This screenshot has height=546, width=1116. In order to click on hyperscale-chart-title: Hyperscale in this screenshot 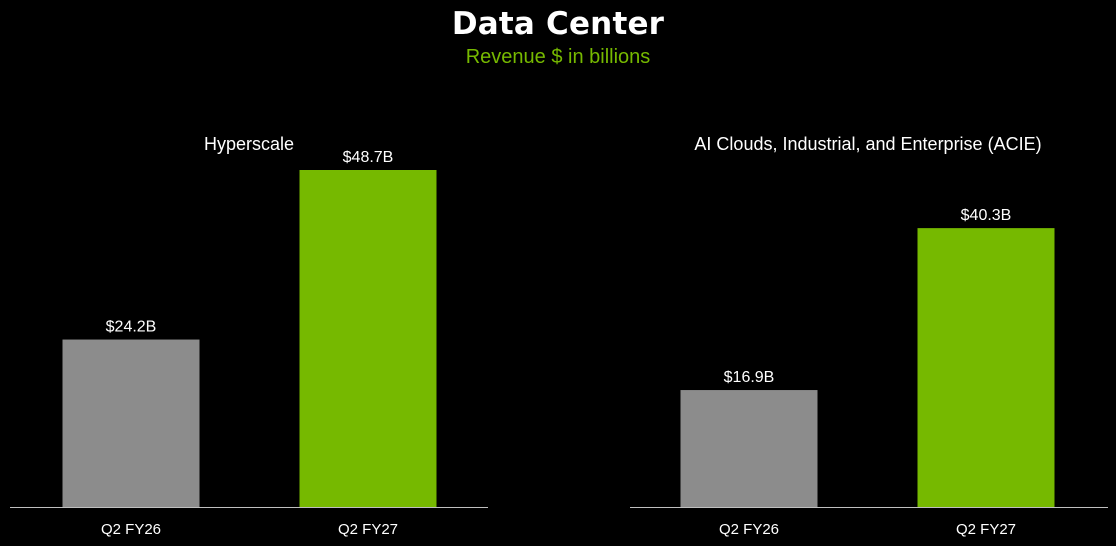, I will do `click(249, 144)`.